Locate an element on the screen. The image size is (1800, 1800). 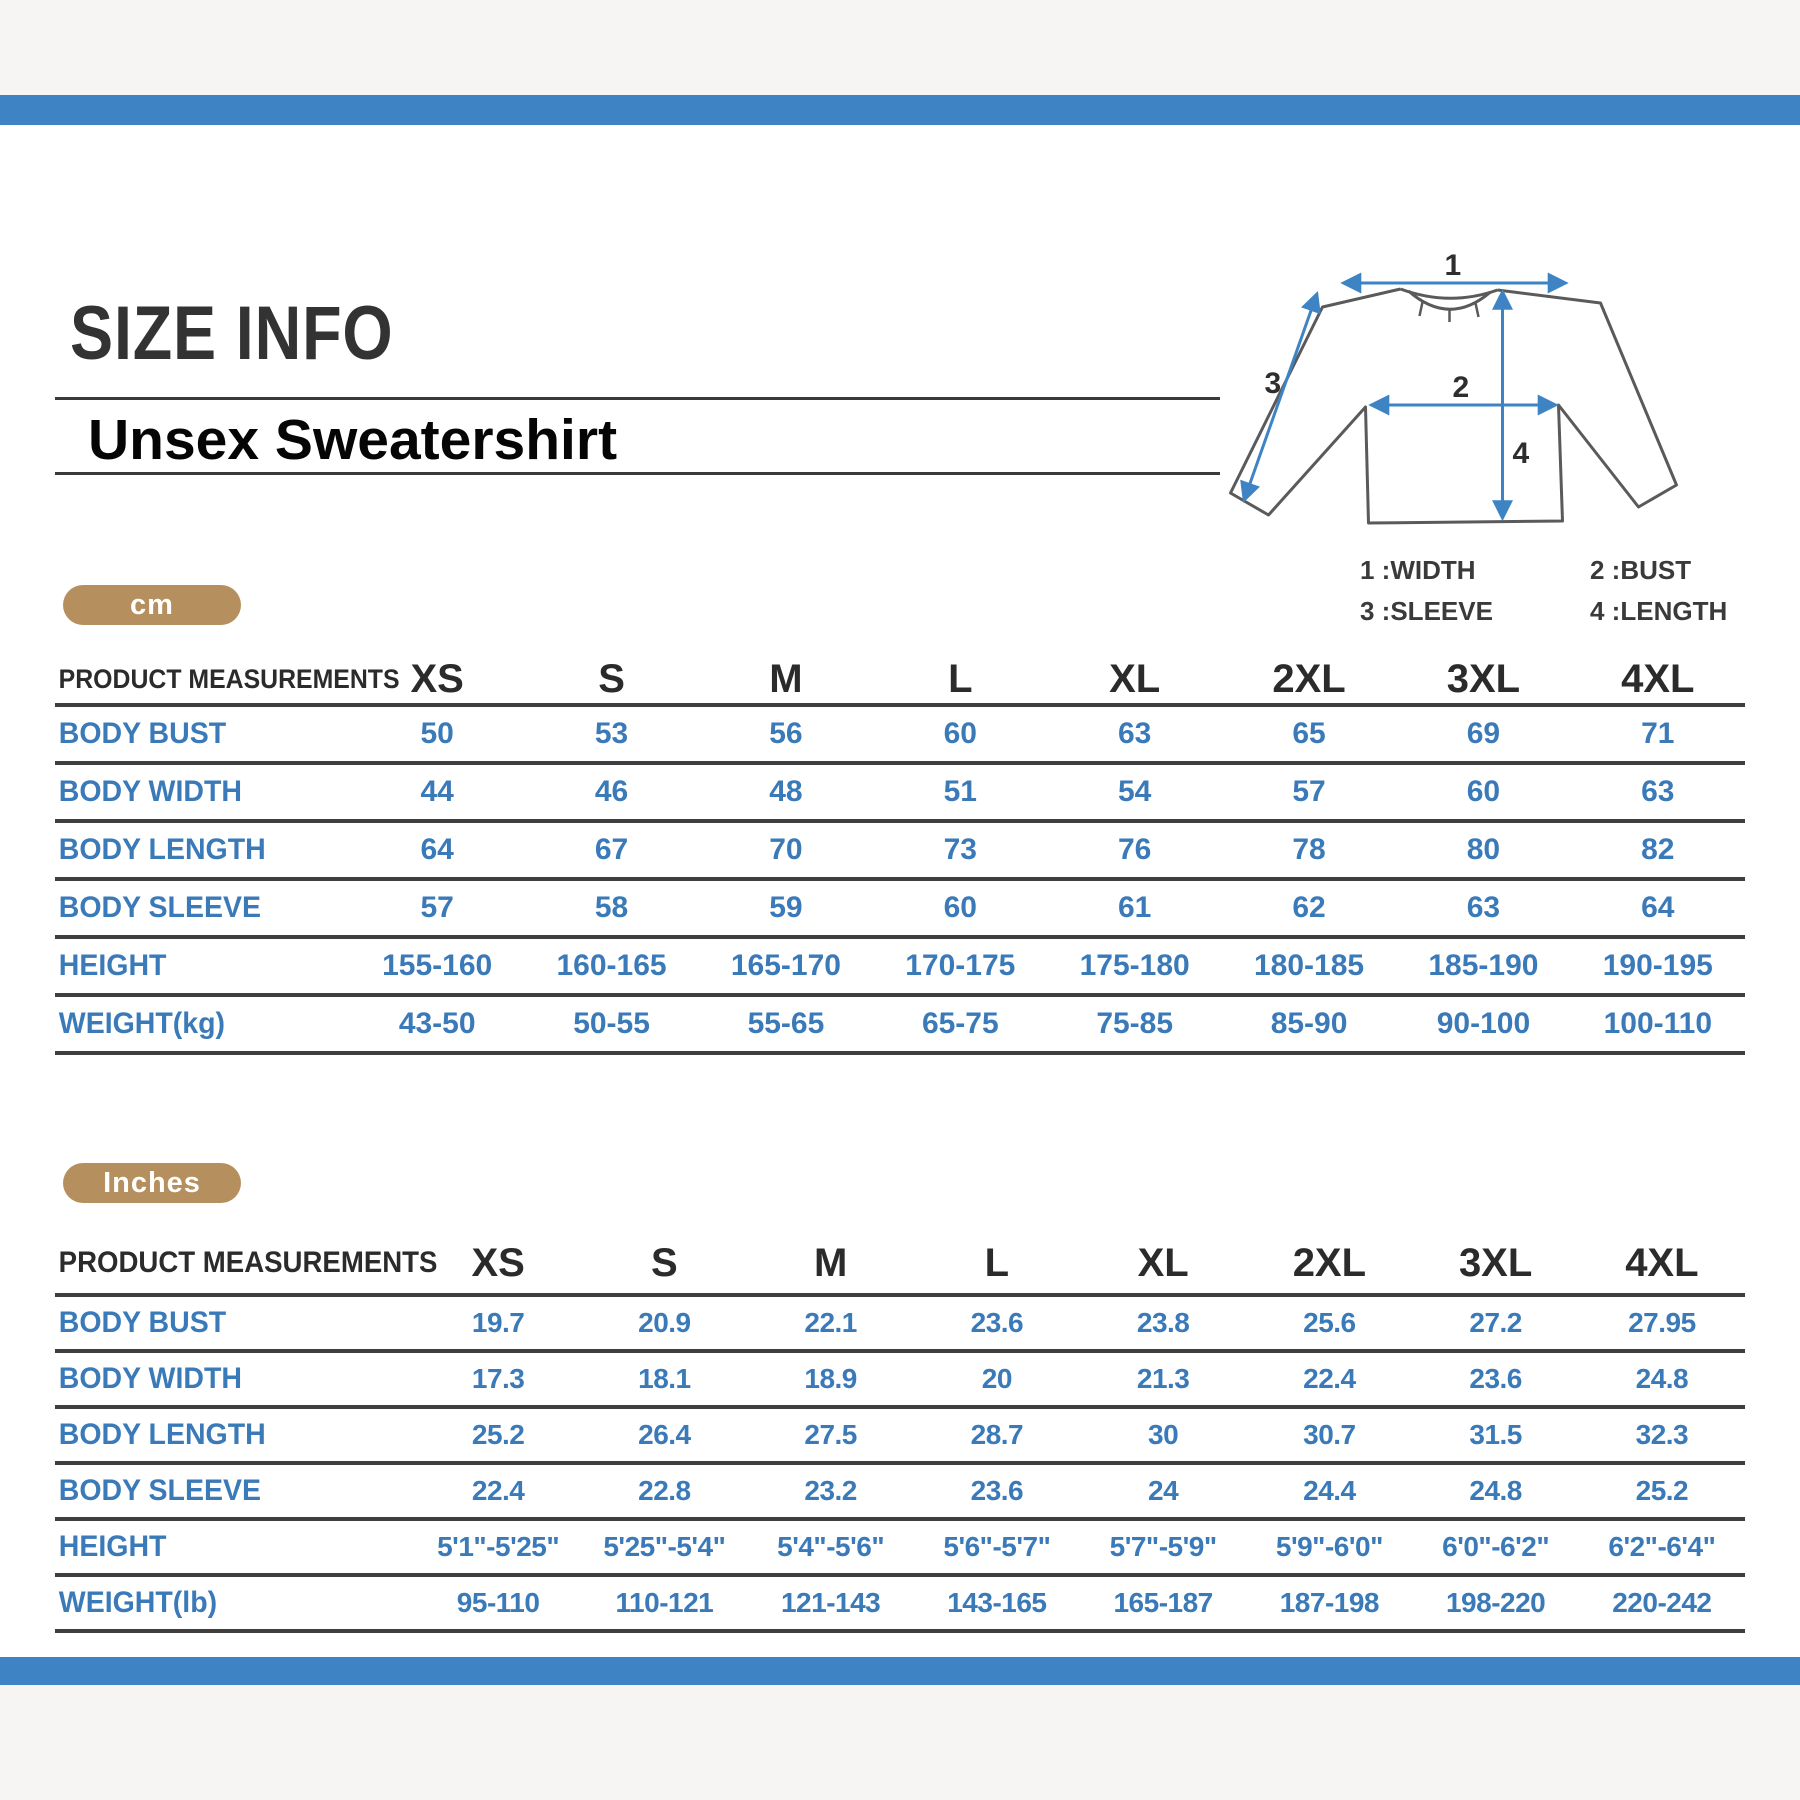
value-cell: 160-165 is located at coordinates (611, 965).